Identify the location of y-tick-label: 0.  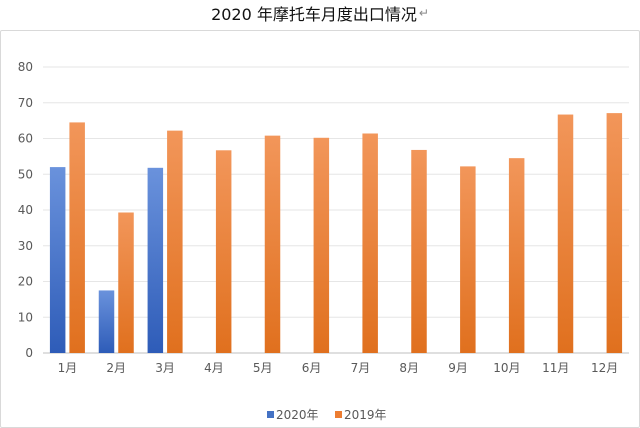
(29, 353).